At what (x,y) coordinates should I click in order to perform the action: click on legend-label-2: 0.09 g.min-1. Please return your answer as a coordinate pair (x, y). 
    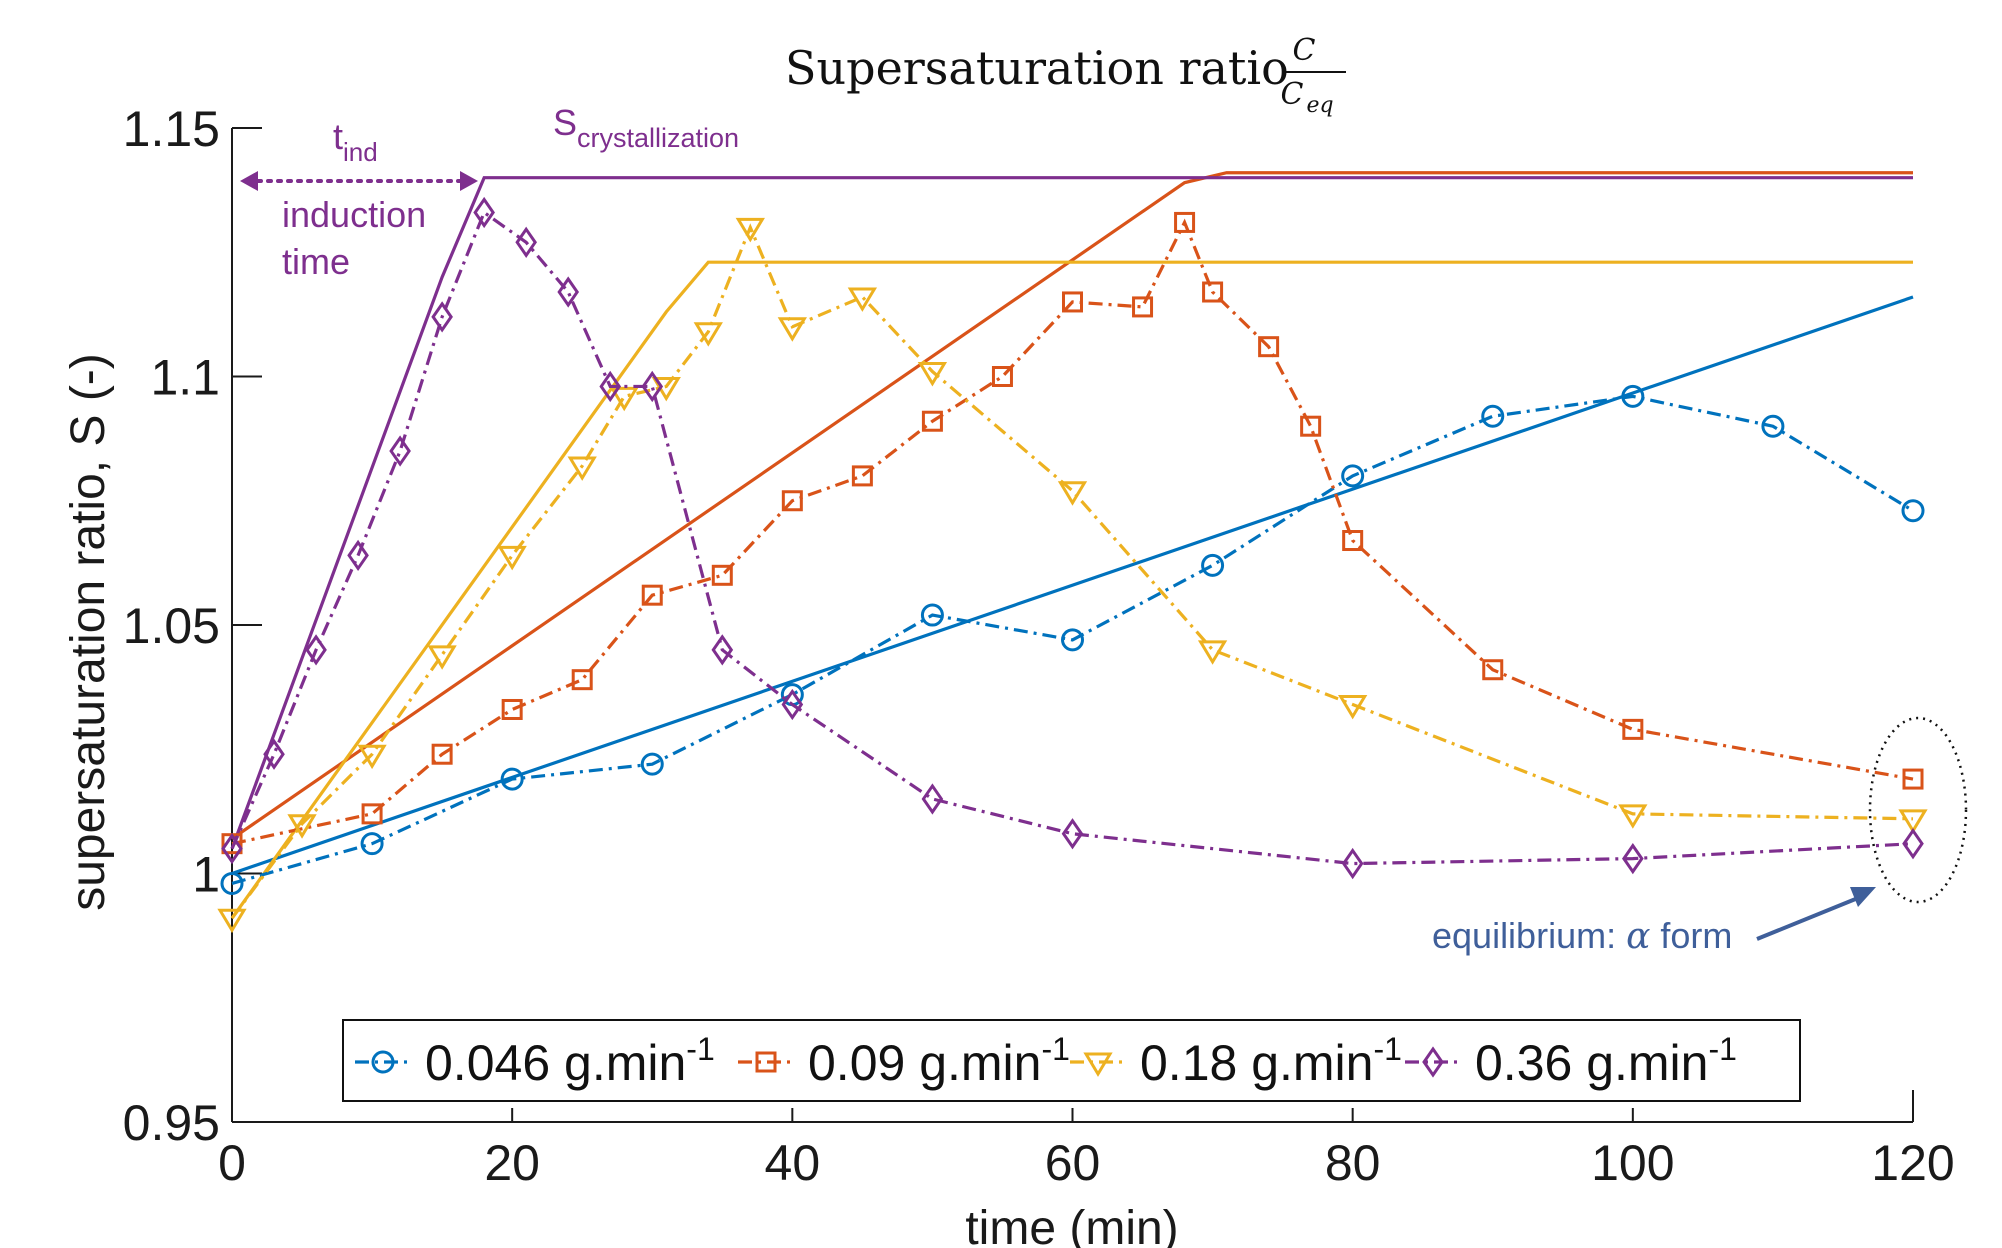
    Looking at the image, I should click on (939, 1061).